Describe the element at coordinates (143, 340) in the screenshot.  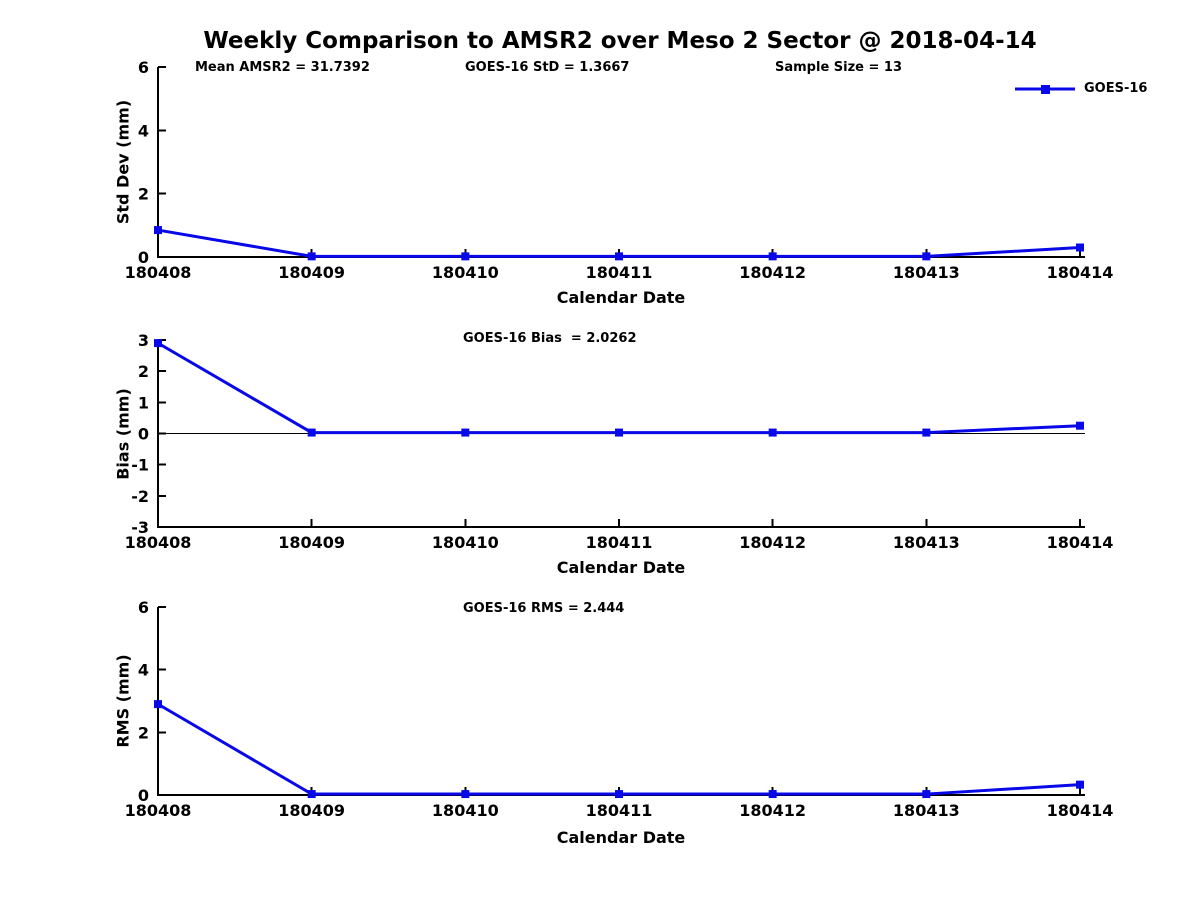
I see `y-tick-label: 3` at that location.